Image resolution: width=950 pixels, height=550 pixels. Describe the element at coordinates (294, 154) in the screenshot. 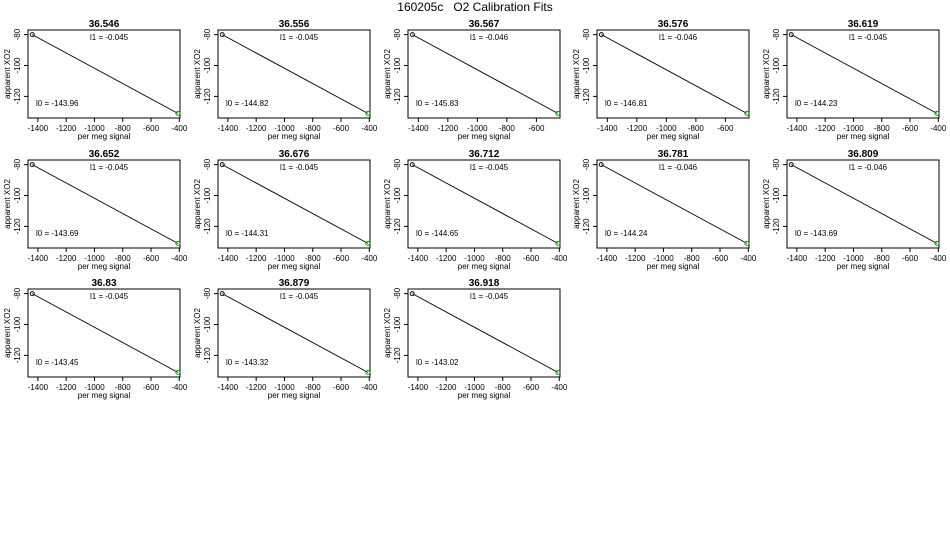

I see `panel-title: 36.676` at that location.